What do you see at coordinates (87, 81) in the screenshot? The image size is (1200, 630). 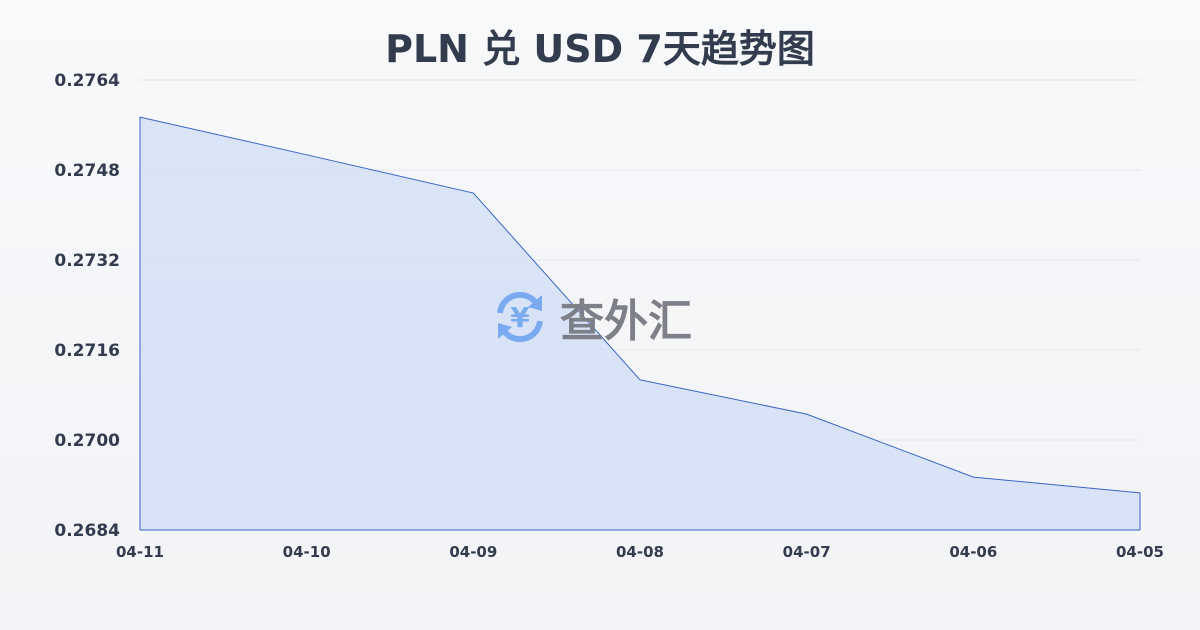 I see `y-tick-label: 0.2764` at bounding box center [87, 81].